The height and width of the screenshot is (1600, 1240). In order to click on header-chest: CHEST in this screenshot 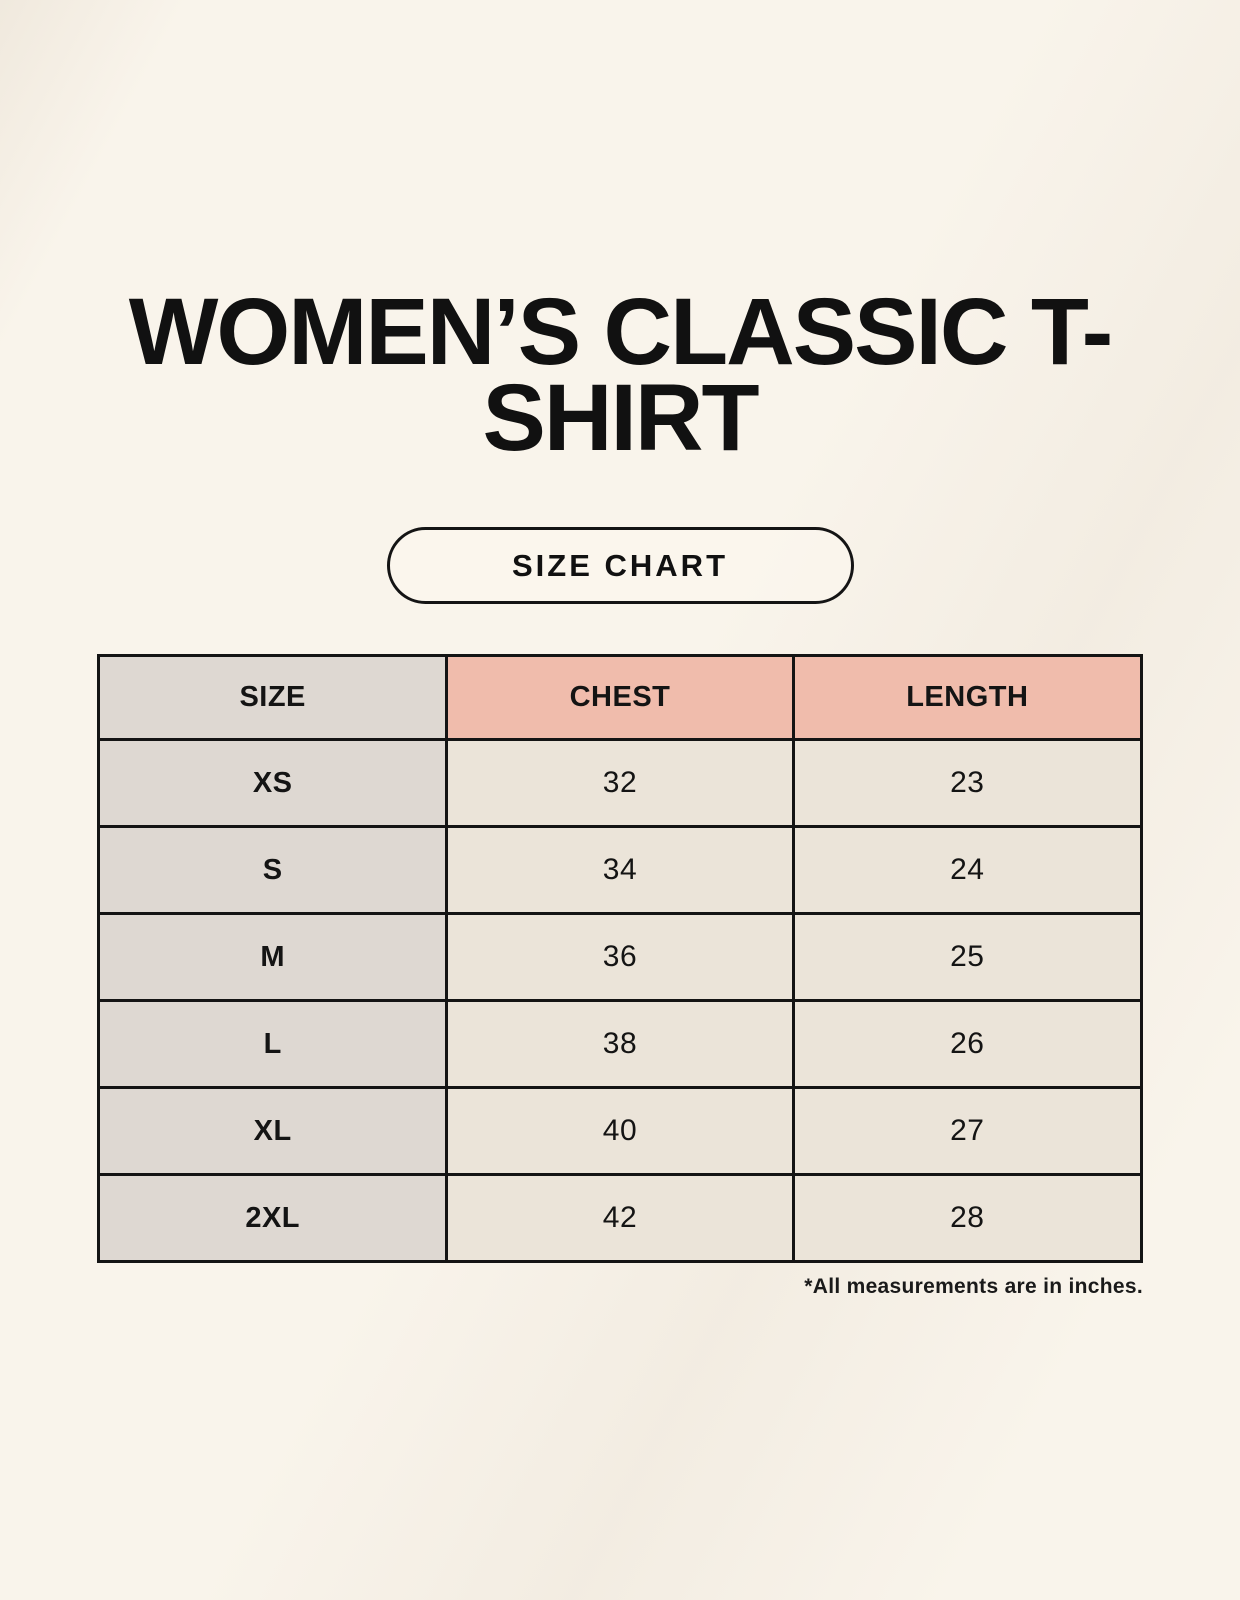, I will do `click(620, 697)`.